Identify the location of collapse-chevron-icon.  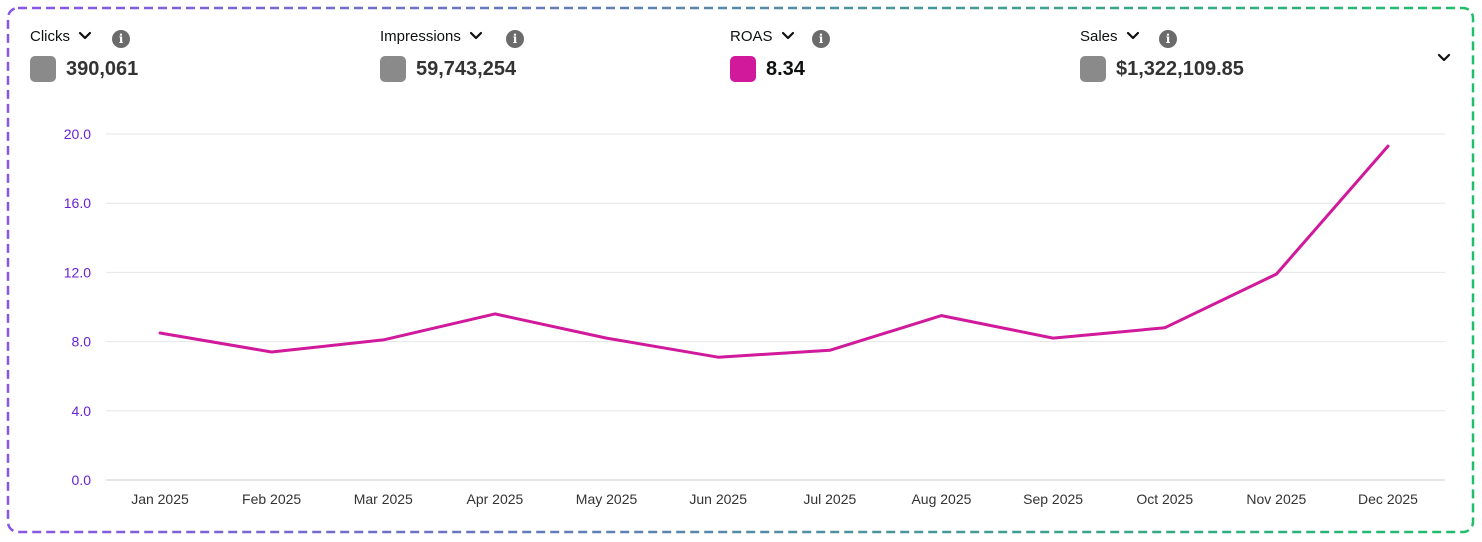
(1444, 58).